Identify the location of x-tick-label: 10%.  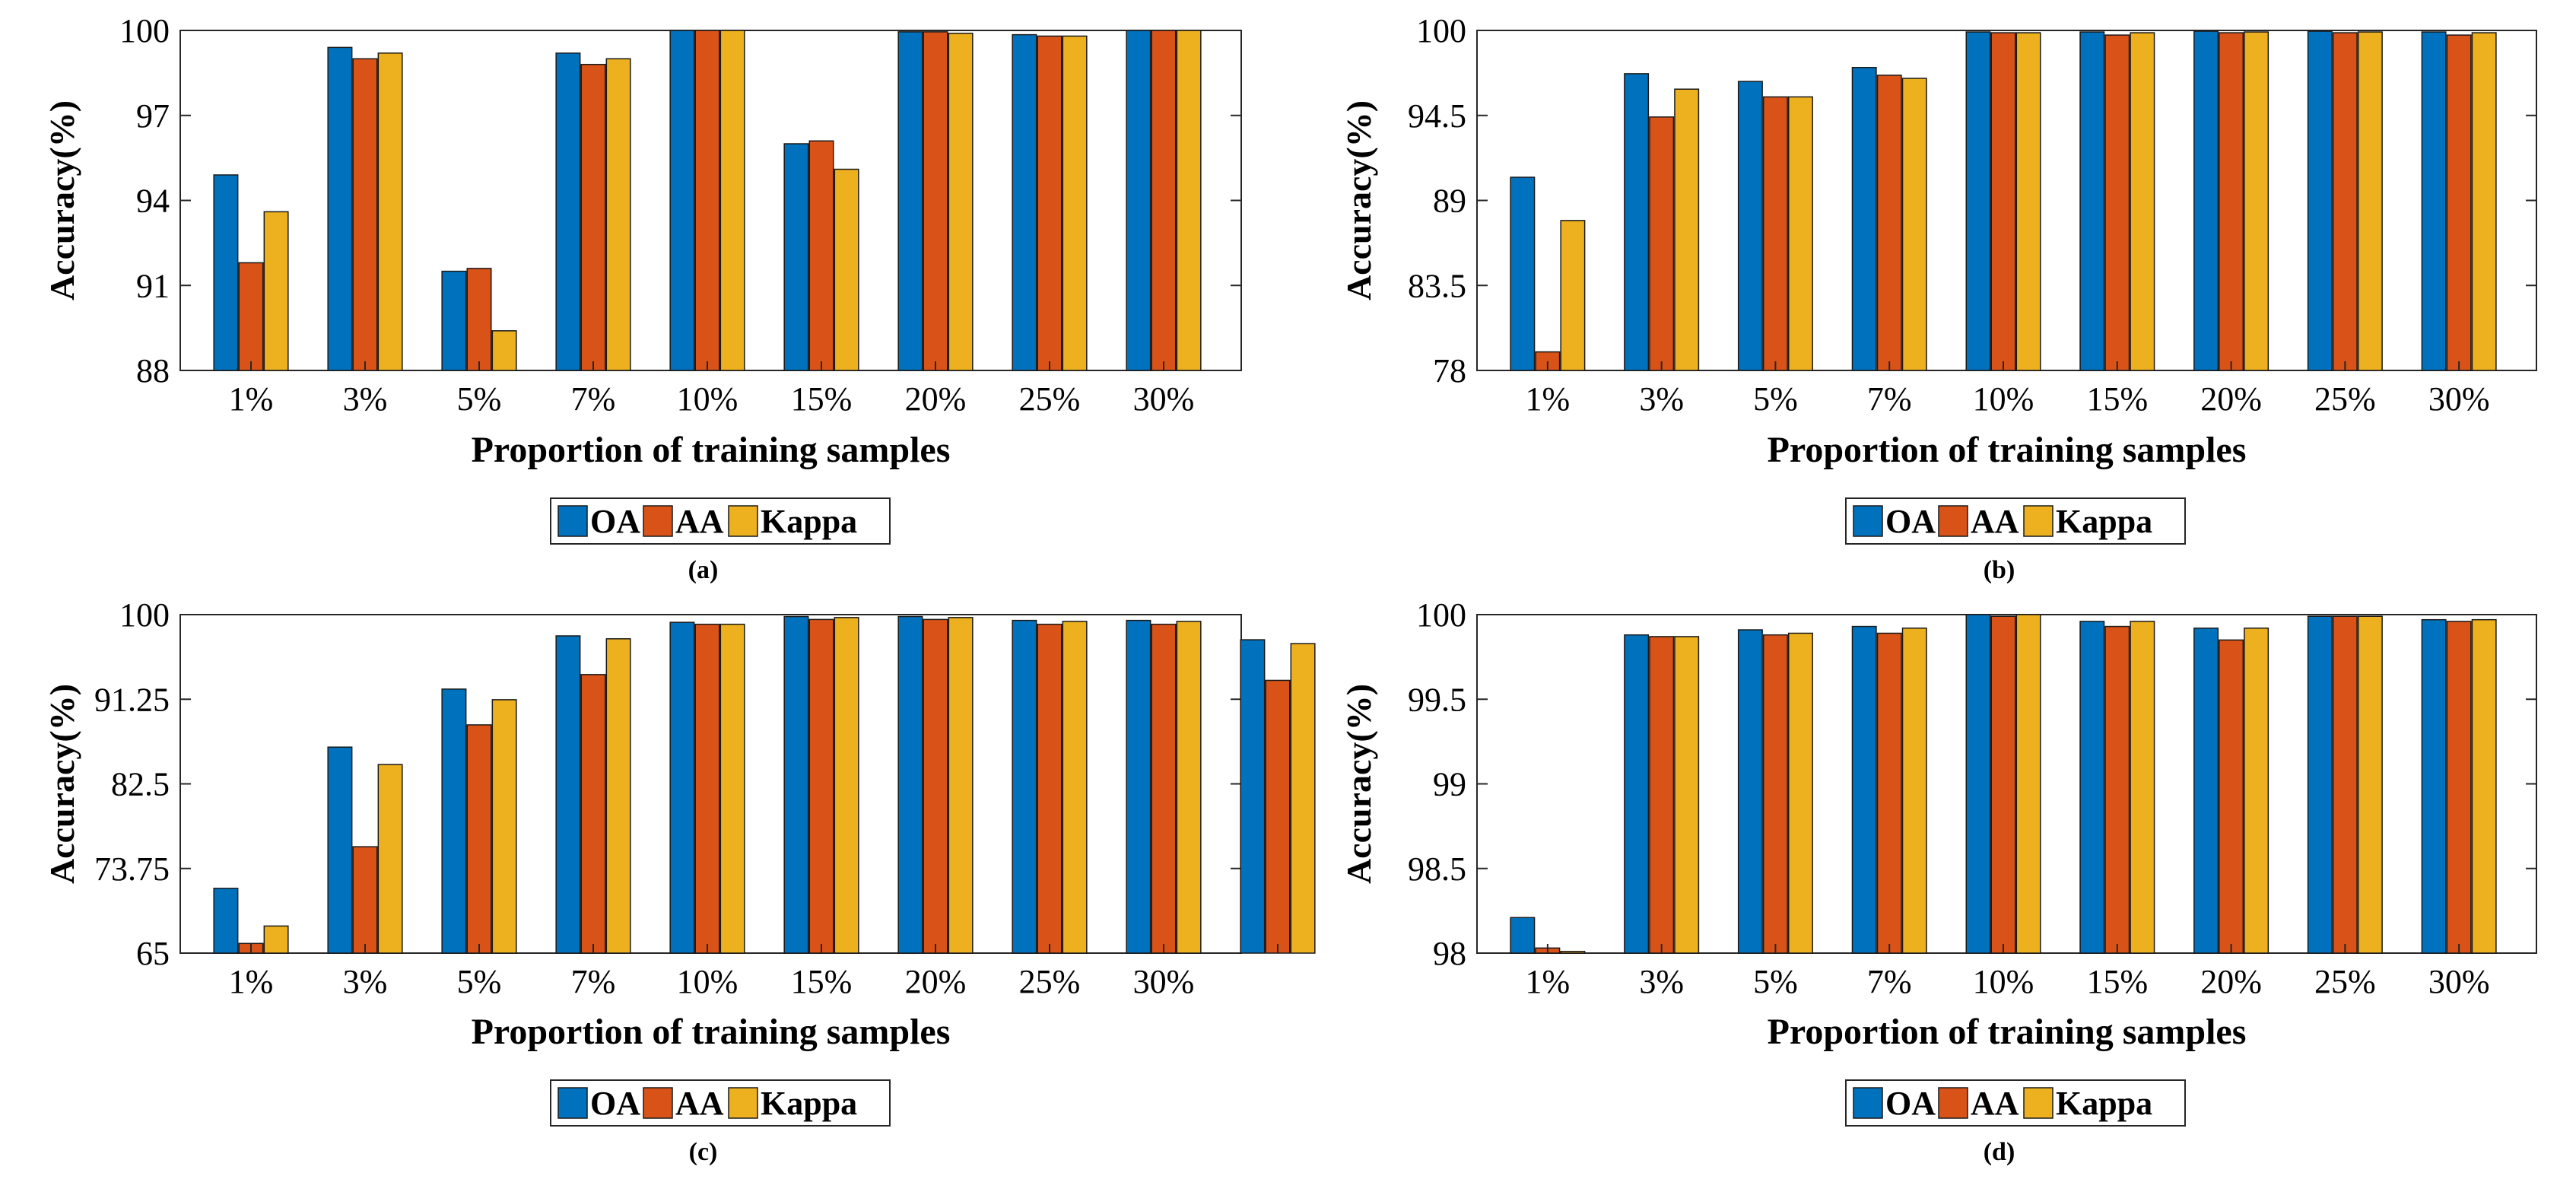
(707, 399).